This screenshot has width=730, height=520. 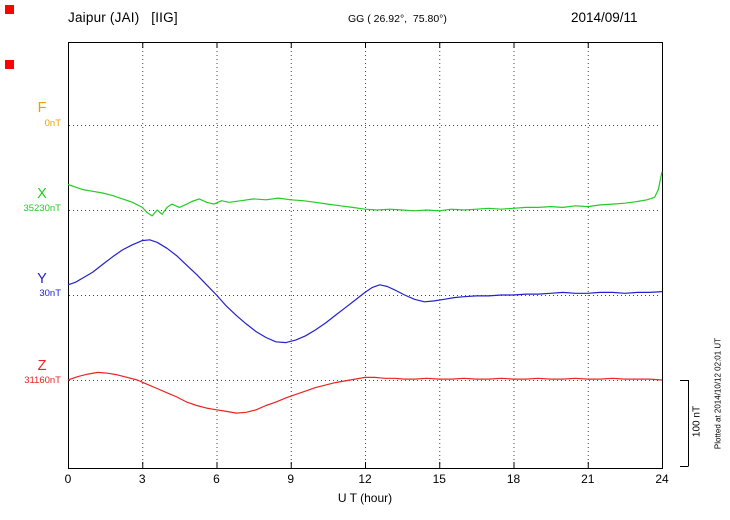 I want to click on component-label-X: X, so click(x=42, y=194).